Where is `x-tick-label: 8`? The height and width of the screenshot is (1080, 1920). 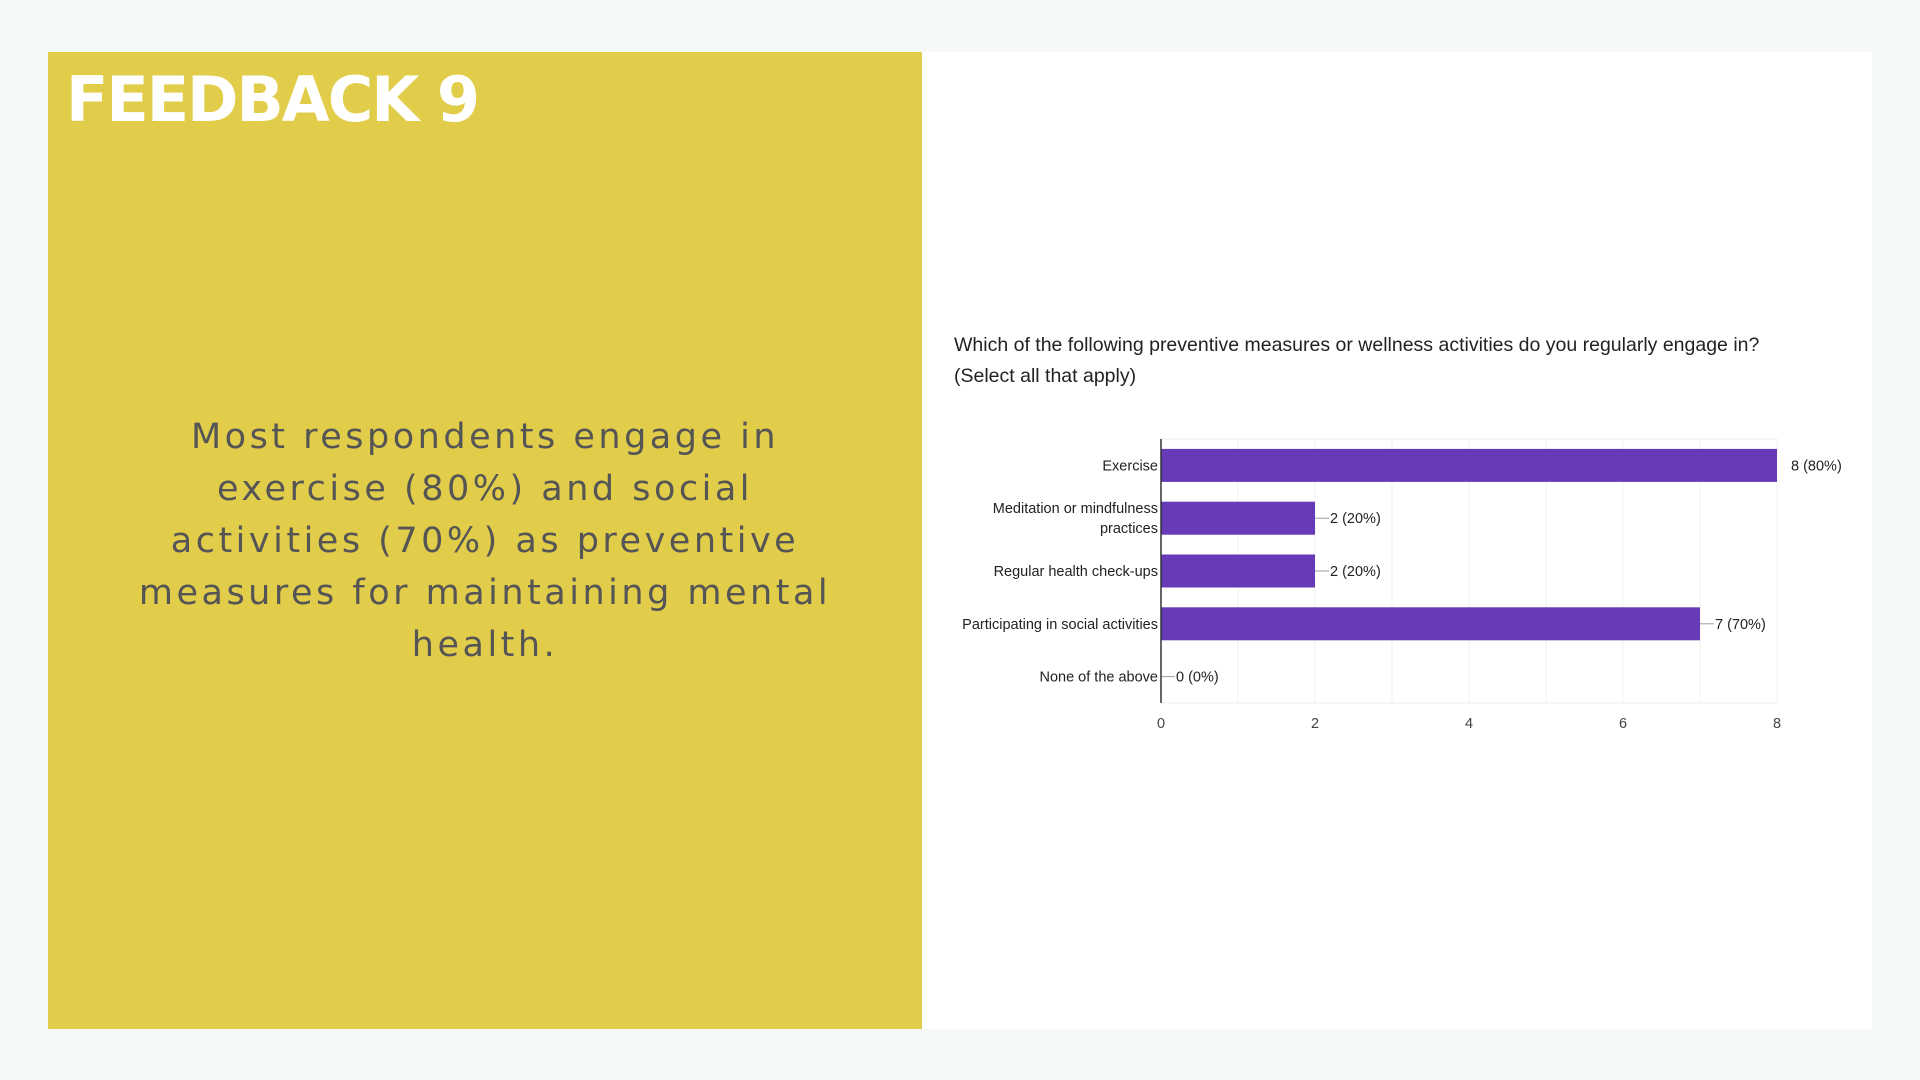 x-tick-label: 8 is located at coordinates (1777, 724).